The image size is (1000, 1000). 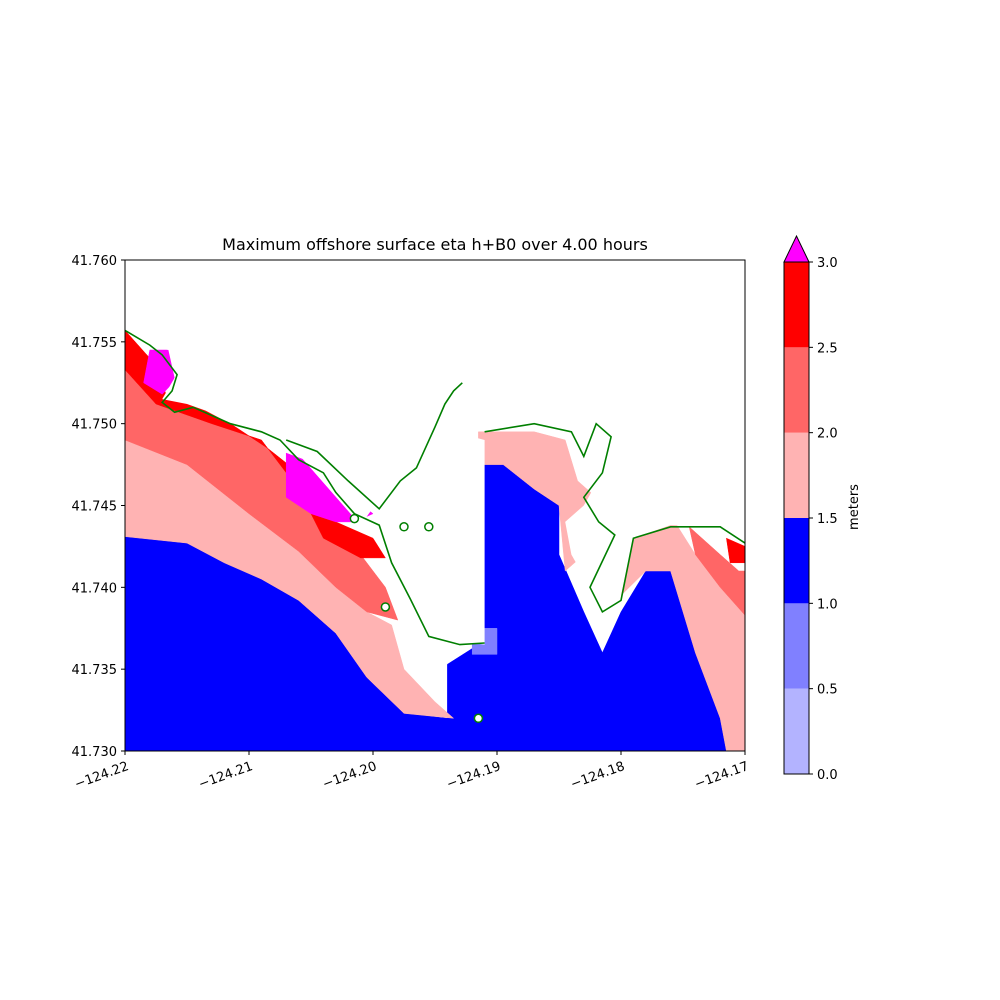 I want to click on x-tick-label: −124.18, so click(x=598, y=775).